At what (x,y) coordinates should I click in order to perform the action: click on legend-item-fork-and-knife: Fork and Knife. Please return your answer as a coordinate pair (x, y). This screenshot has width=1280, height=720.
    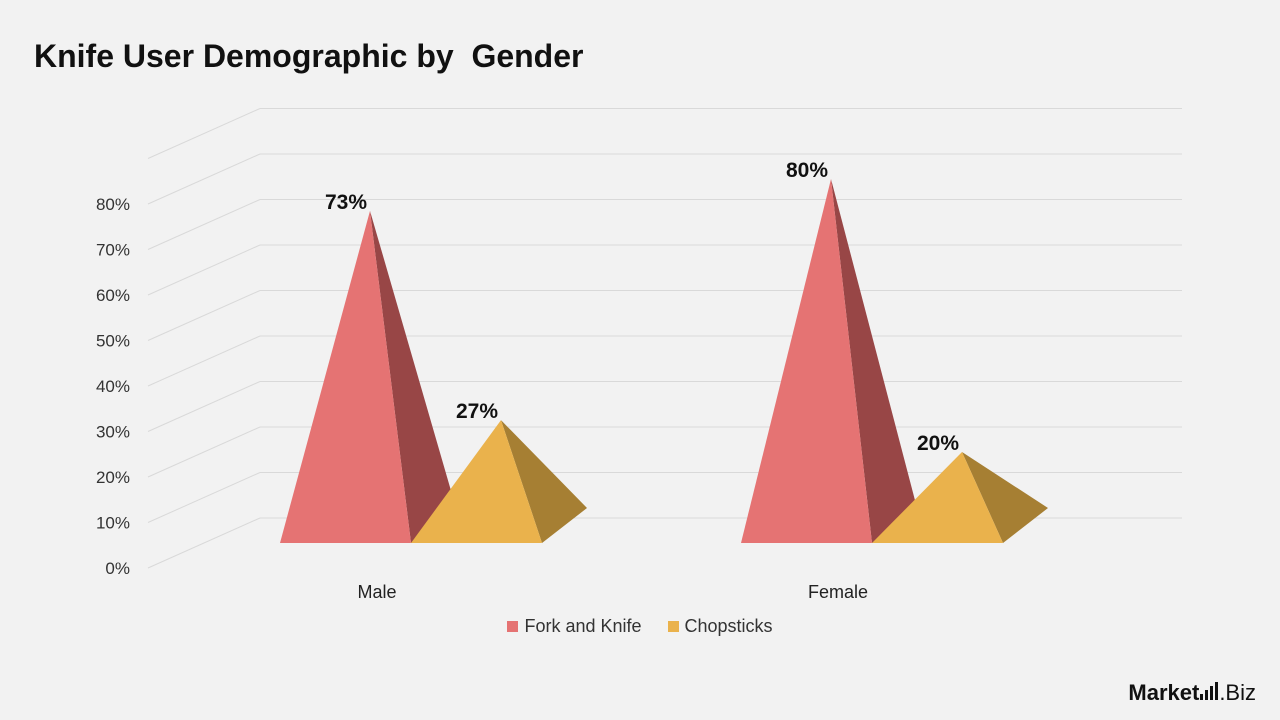
    Looking at the image, I should click on (574, 626).